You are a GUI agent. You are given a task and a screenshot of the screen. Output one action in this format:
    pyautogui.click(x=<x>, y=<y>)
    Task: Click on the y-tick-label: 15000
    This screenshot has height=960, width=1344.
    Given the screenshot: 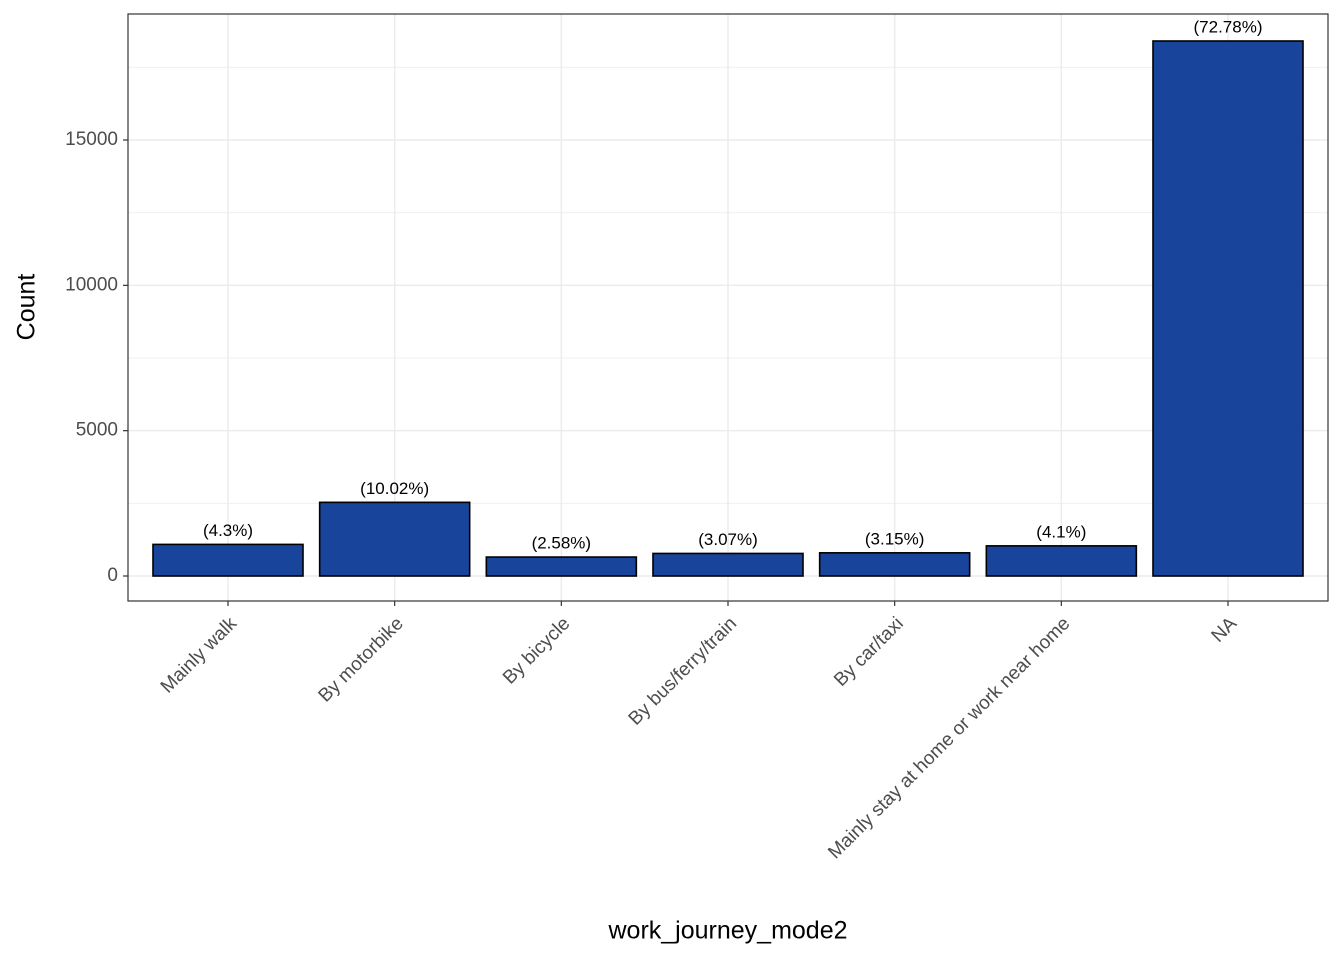 What is the action you would take?
    pyautogui.click(x=91, y=139)
    